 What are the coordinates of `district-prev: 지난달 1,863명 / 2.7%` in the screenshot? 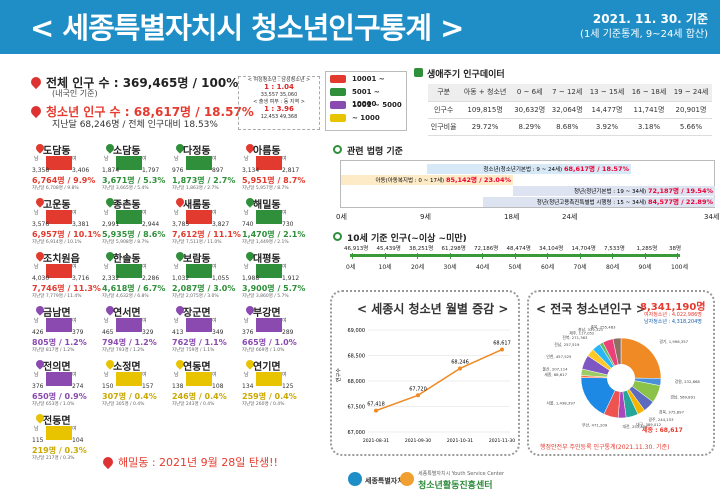 It's located at (195, 188).